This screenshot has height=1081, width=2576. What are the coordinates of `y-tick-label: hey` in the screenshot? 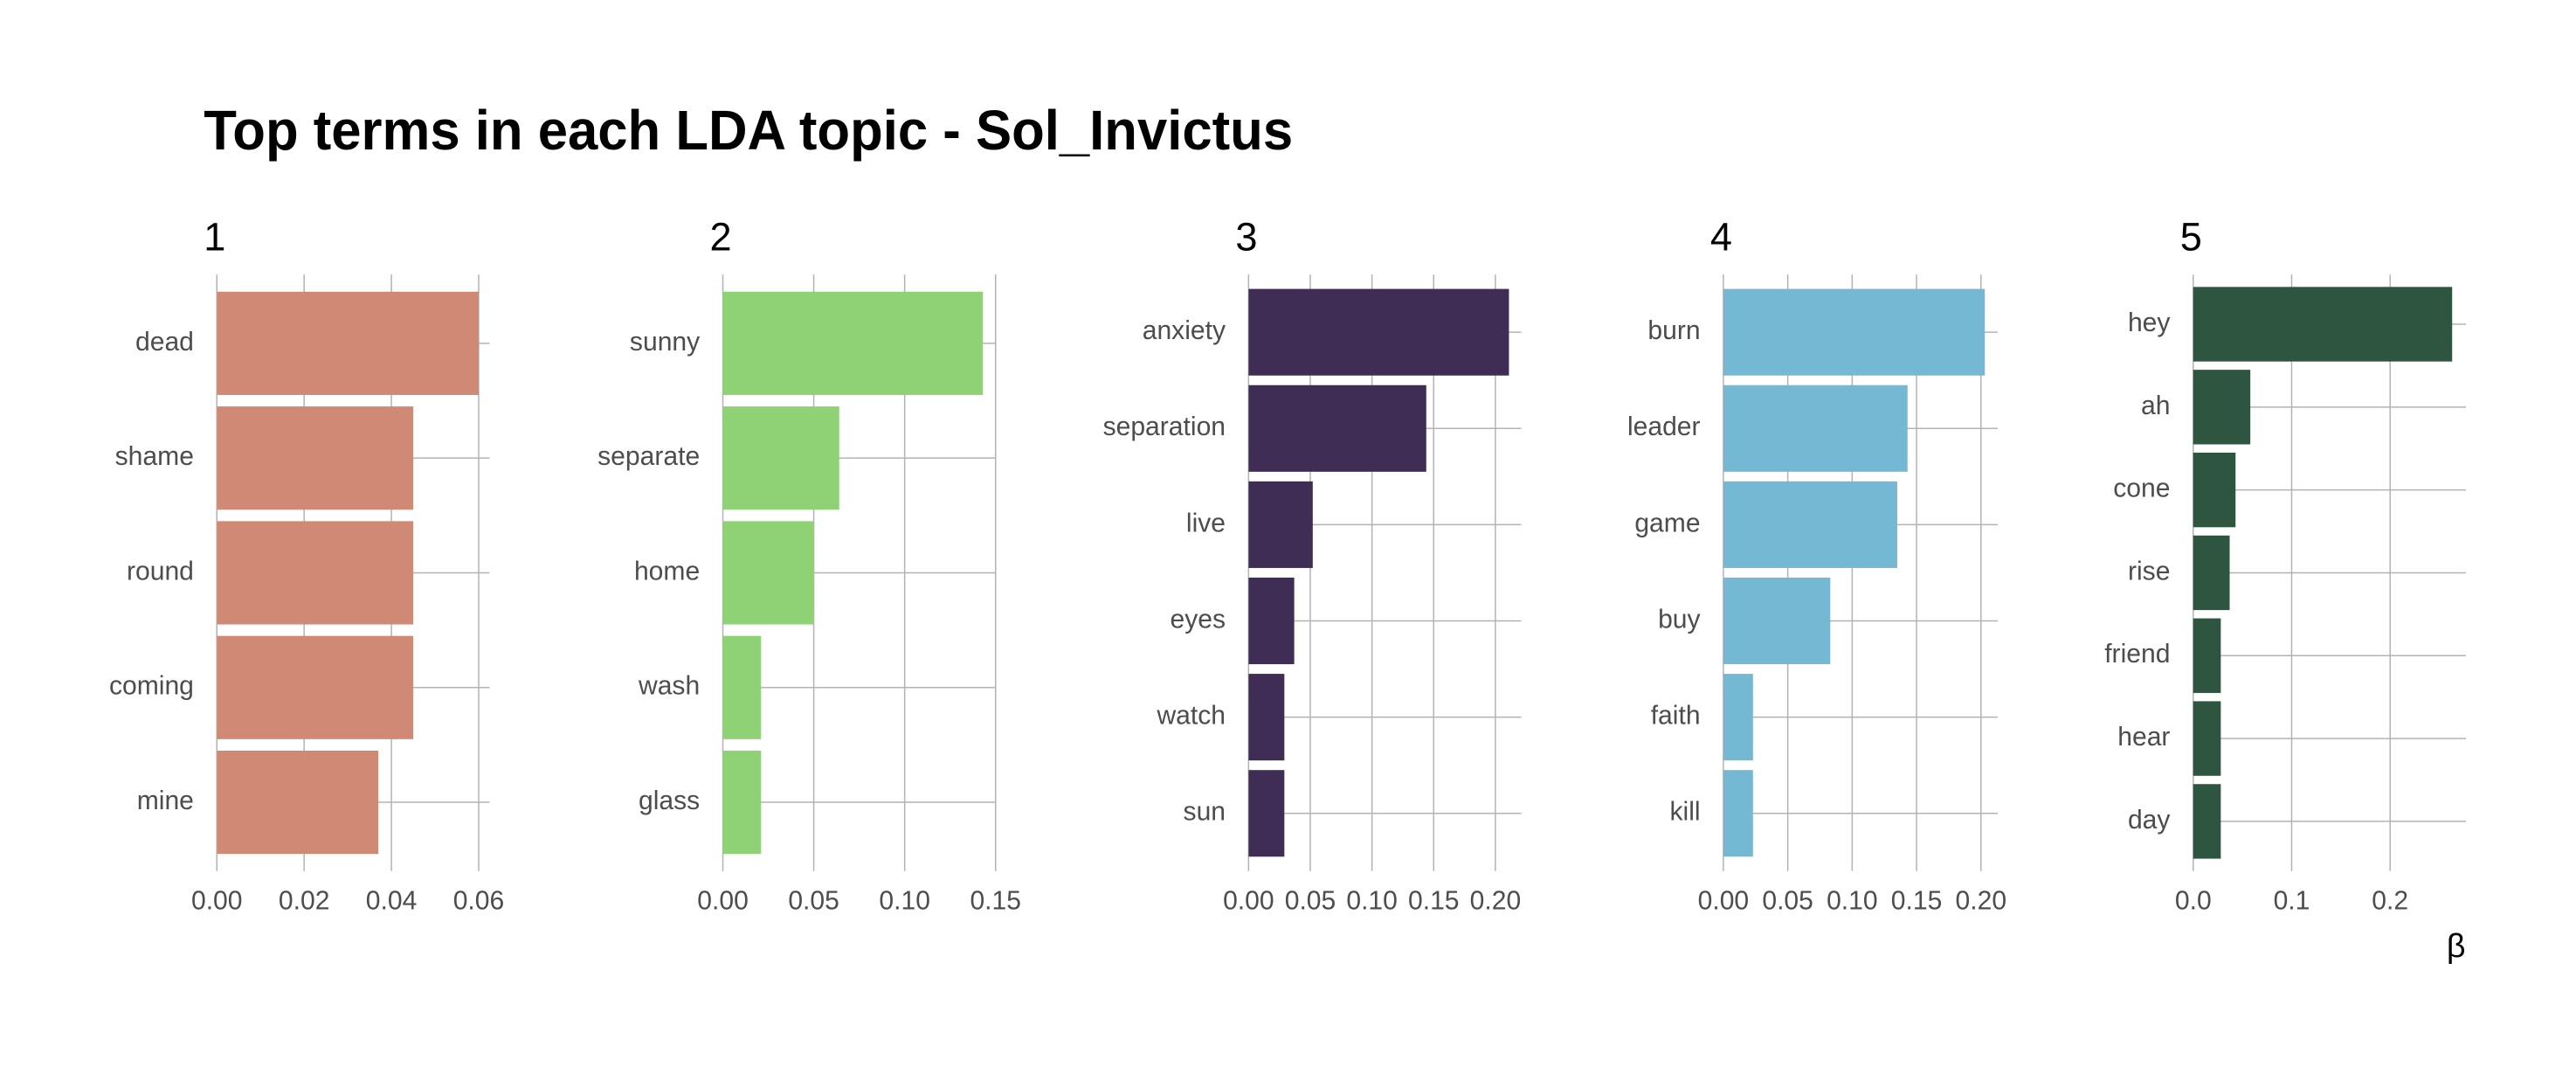 It's located at (2149, 322).